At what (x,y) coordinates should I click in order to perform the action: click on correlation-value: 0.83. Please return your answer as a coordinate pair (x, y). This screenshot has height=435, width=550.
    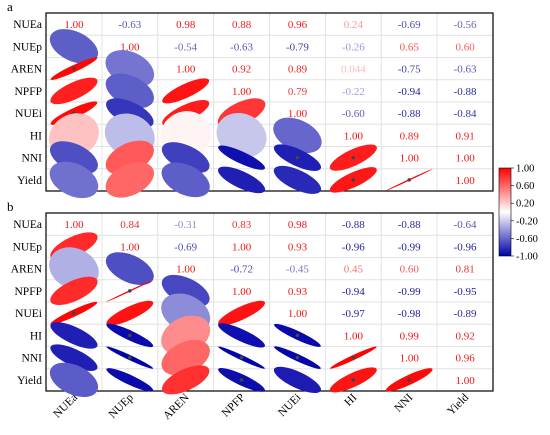
    Looking at the image, I should click on (242, 225).